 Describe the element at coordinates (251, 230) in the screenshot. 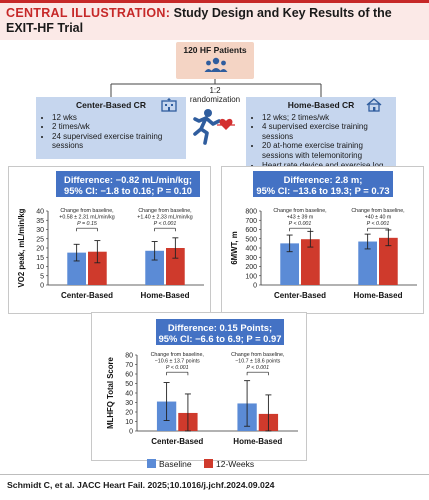

I see `gmwt-y-tick-label: 600` at that location.